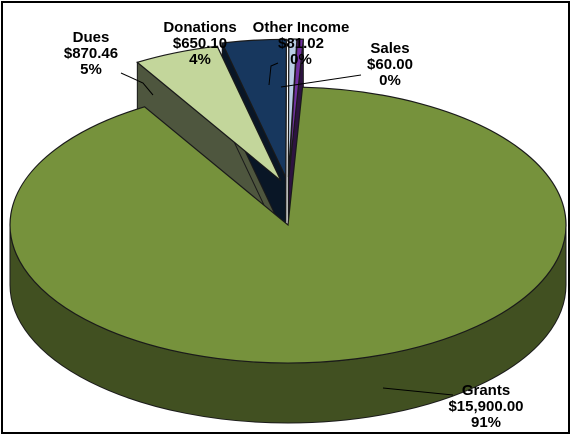  I want to click on label-dues: Dues $870.46 5%, so click(91, 53).